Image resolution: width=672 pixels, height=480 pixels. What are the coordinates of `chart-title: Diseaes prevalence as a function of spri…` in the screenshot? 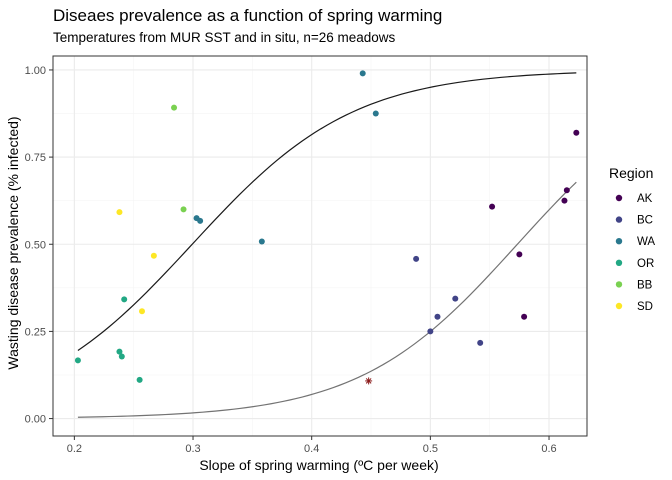 It's located at (247, 15).